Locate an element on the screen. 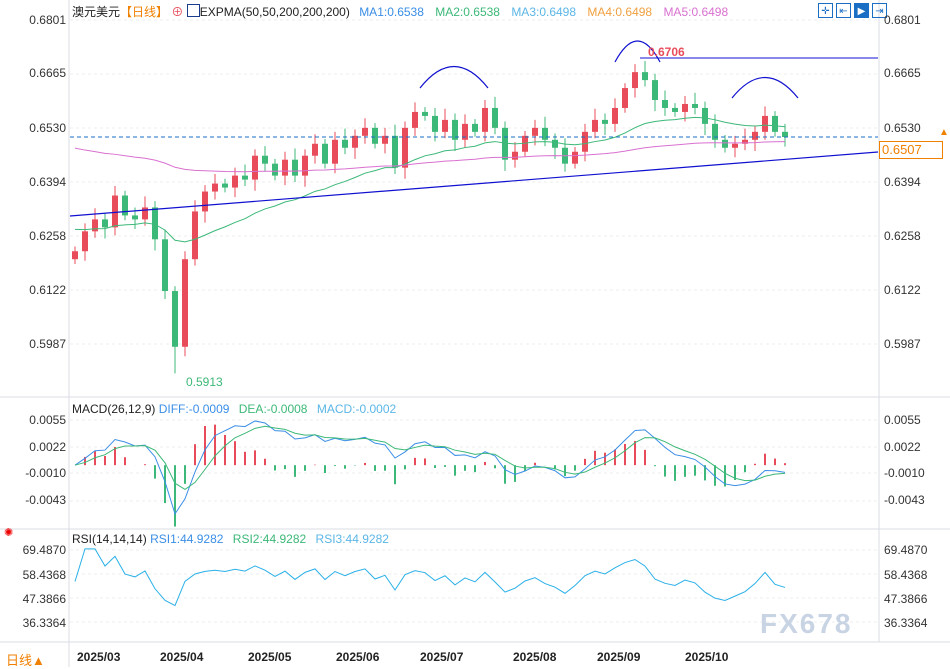 This screenshot has width=950, height=669. fit-range-icon: ⇤ is located at coordinates (843, 10).